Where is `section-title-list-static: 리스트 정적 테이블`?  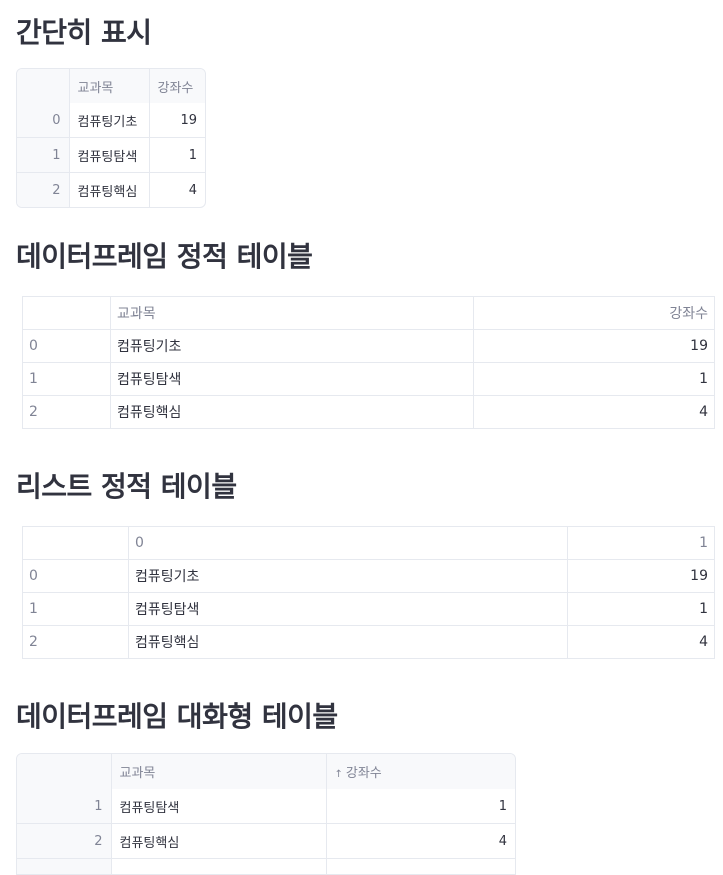 section-title-list-static: 리스트 정적 테이블 is located at coordinates (126, 487).